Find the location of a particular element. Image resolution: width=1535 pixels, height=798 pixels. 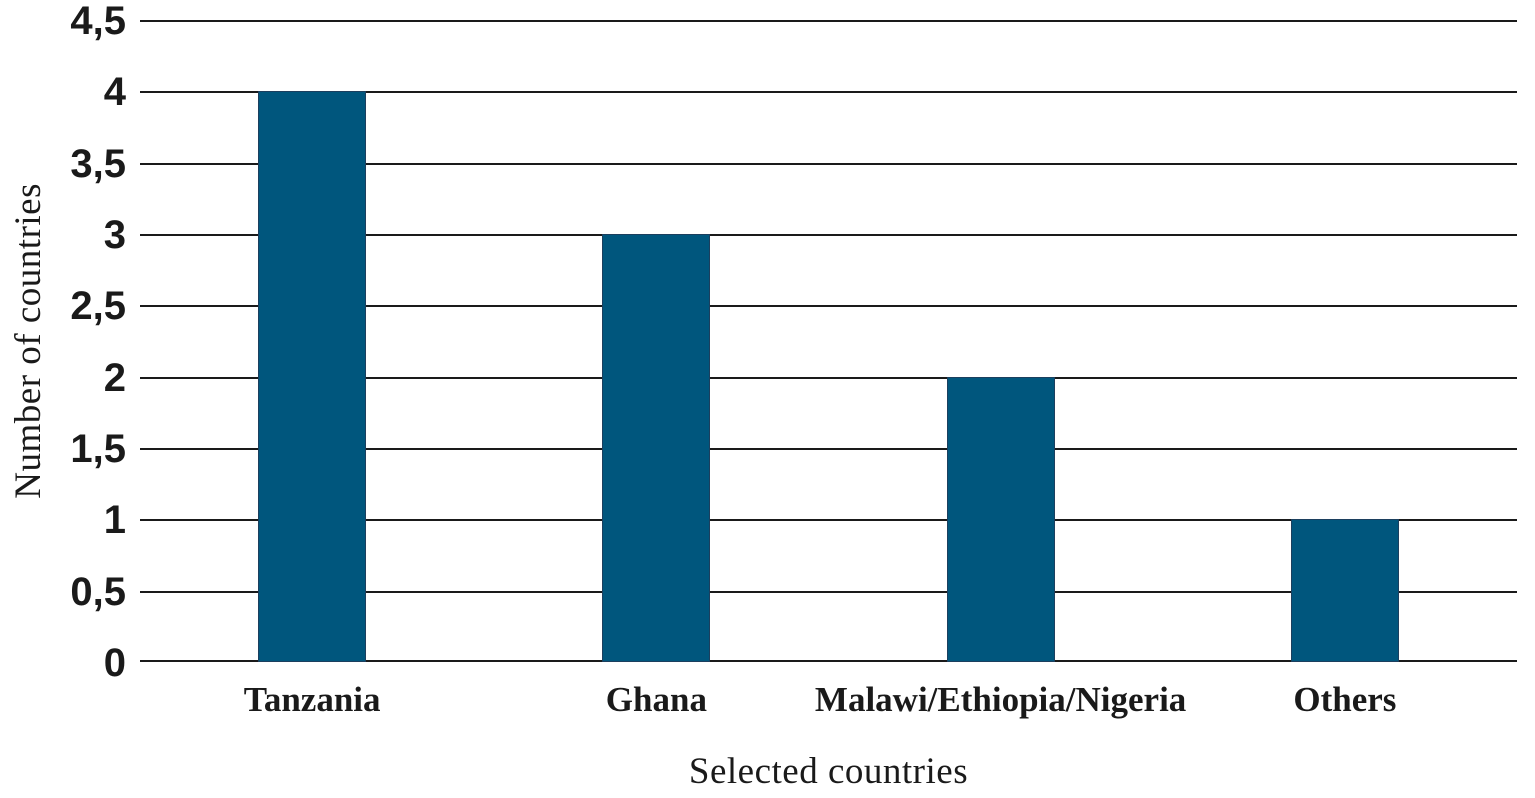

bar-tanzania is located at coordinates (312, 376).